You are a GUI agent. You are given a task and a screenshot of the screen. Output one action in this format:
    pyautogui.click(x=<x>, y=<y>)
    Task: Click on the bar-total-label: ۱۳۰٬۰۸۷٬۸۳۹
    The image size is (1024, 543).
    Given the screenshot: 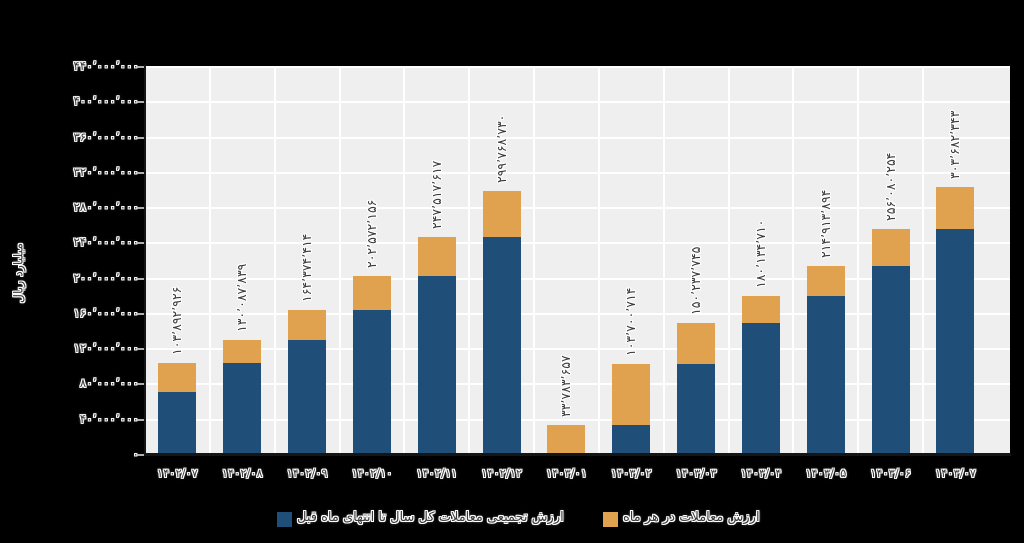 What is the action you would take?
    pyautogui.click(x=242, y=298)
    